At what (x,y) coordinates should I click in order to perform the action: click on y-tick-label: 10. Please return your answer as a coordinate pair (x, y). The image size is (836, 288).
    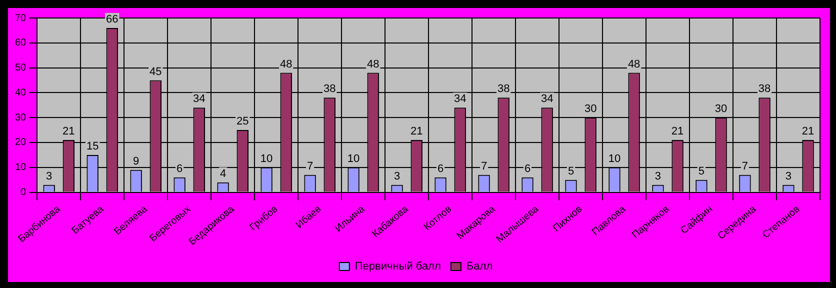
    Looking at the image, I should click on (21, 168).